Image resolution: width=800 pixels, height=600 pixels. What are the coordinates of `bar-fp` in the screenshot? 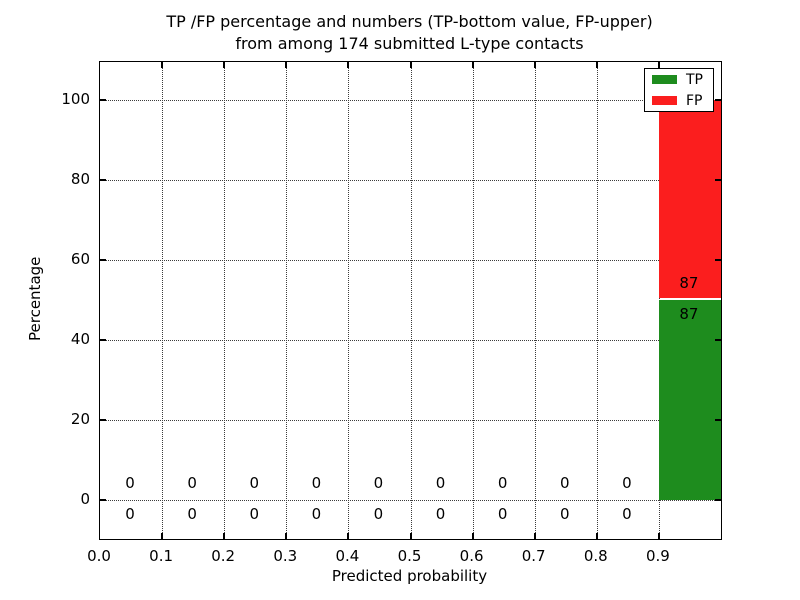 It's located at (689, 199).